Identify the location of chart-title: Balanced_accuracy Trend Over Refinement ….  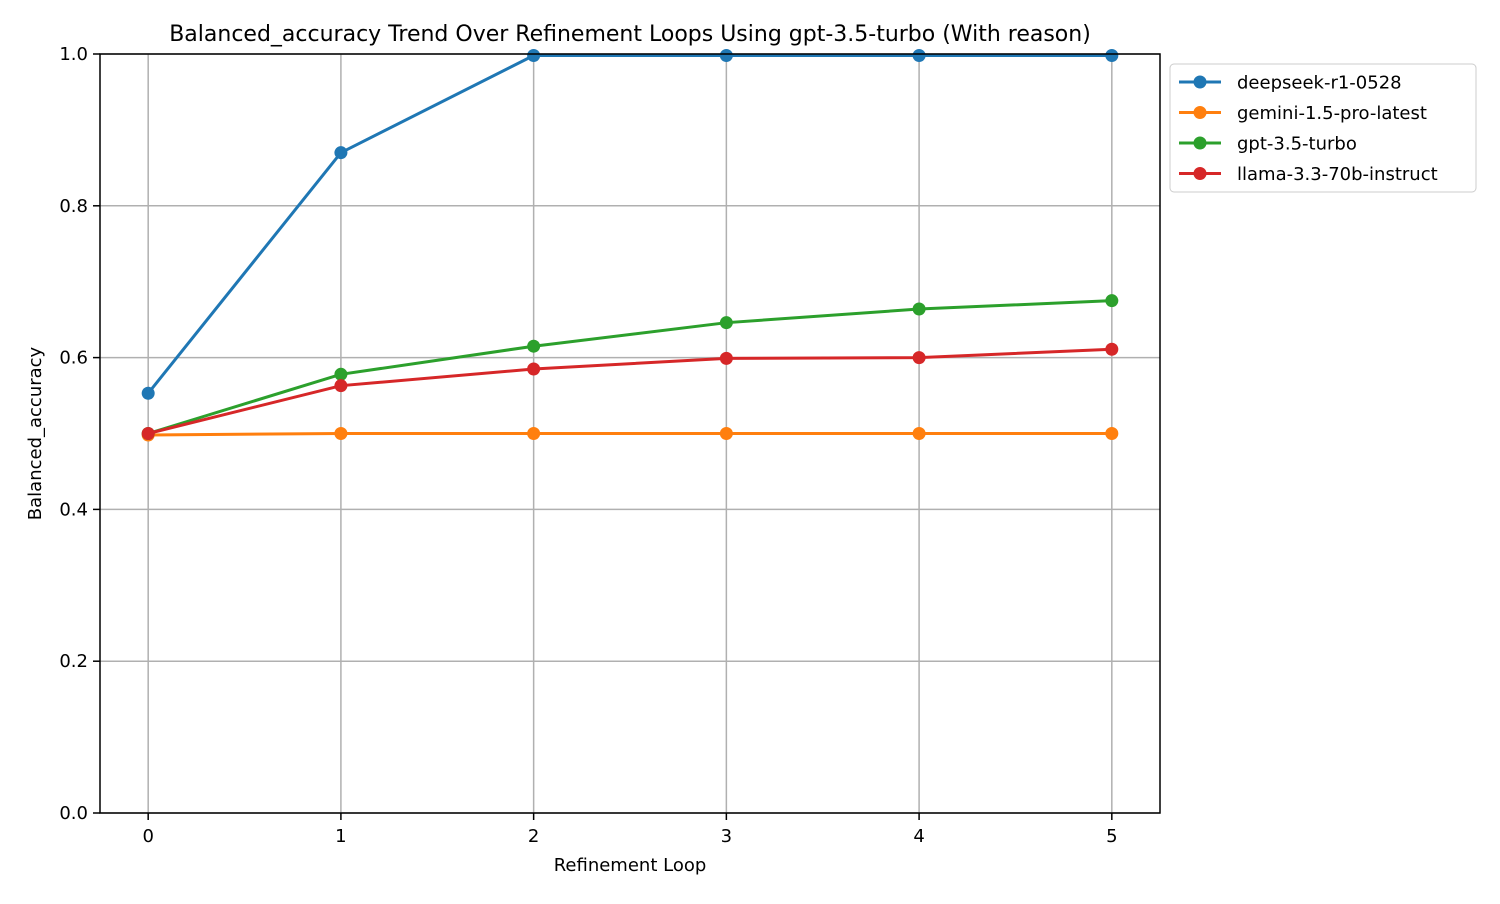
(630, 34).